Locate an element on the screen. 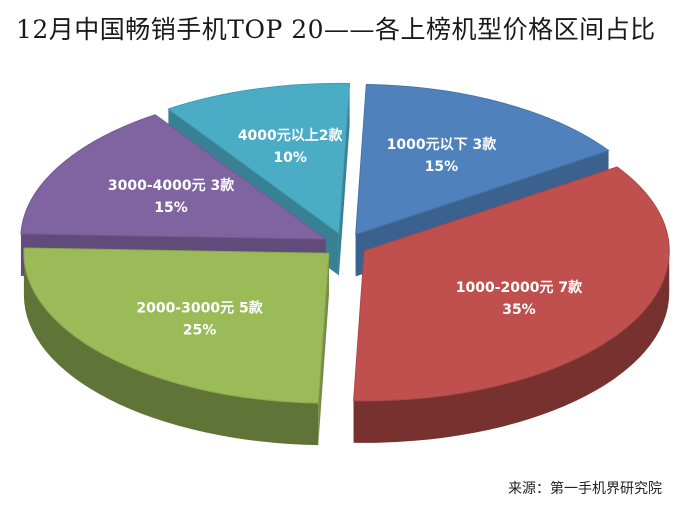  slice-percent-label: 10% is located at coordinates (290, 158).